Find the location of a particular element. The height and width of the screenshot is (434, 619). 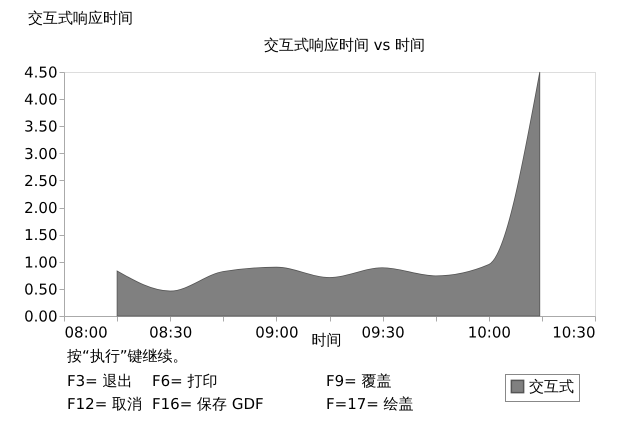

y-tick-label: 1.00 is located at coordinates (41, 262).